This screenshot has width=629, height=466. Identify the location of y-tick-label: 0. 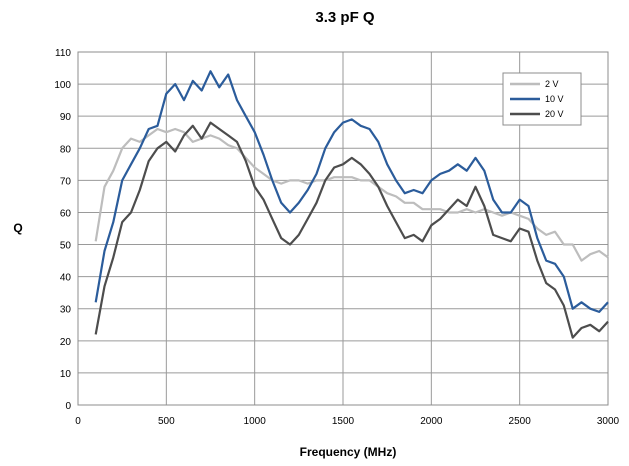
(68, 406).